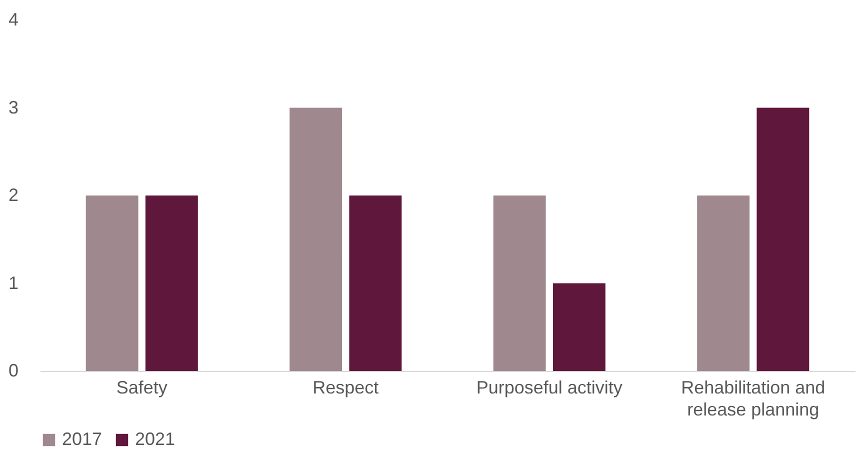  What do you see at coordinates (13, 282) in the screenshot?
I see `y-tick-label: 1` at bounding box center [13, 282].